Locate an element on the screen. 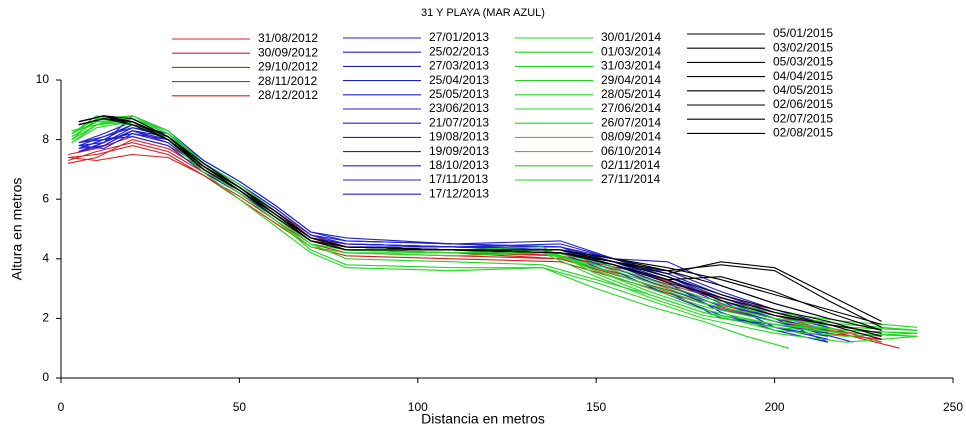 Image resolution: width=966 pixels, height=429 pixels. y-axis-label: Altura en metros is located at coordinates (17, 229).